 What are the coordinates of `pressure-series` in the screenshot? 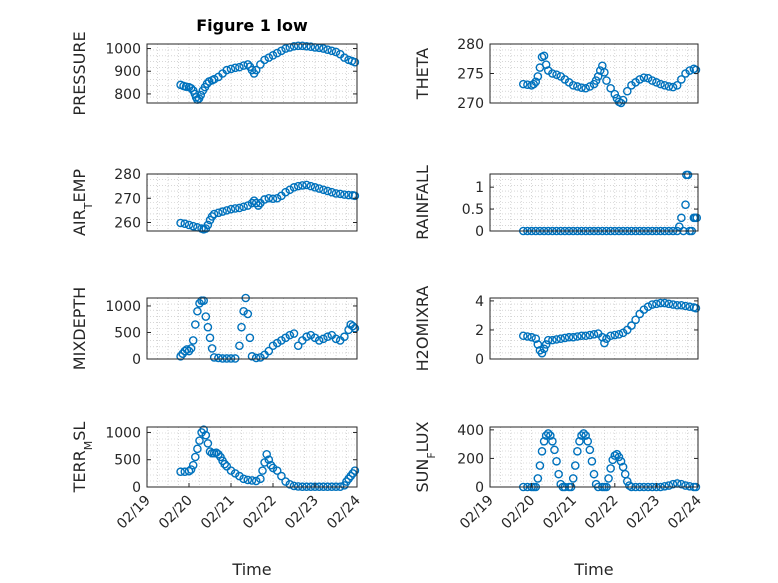 It's located at (268, 72).